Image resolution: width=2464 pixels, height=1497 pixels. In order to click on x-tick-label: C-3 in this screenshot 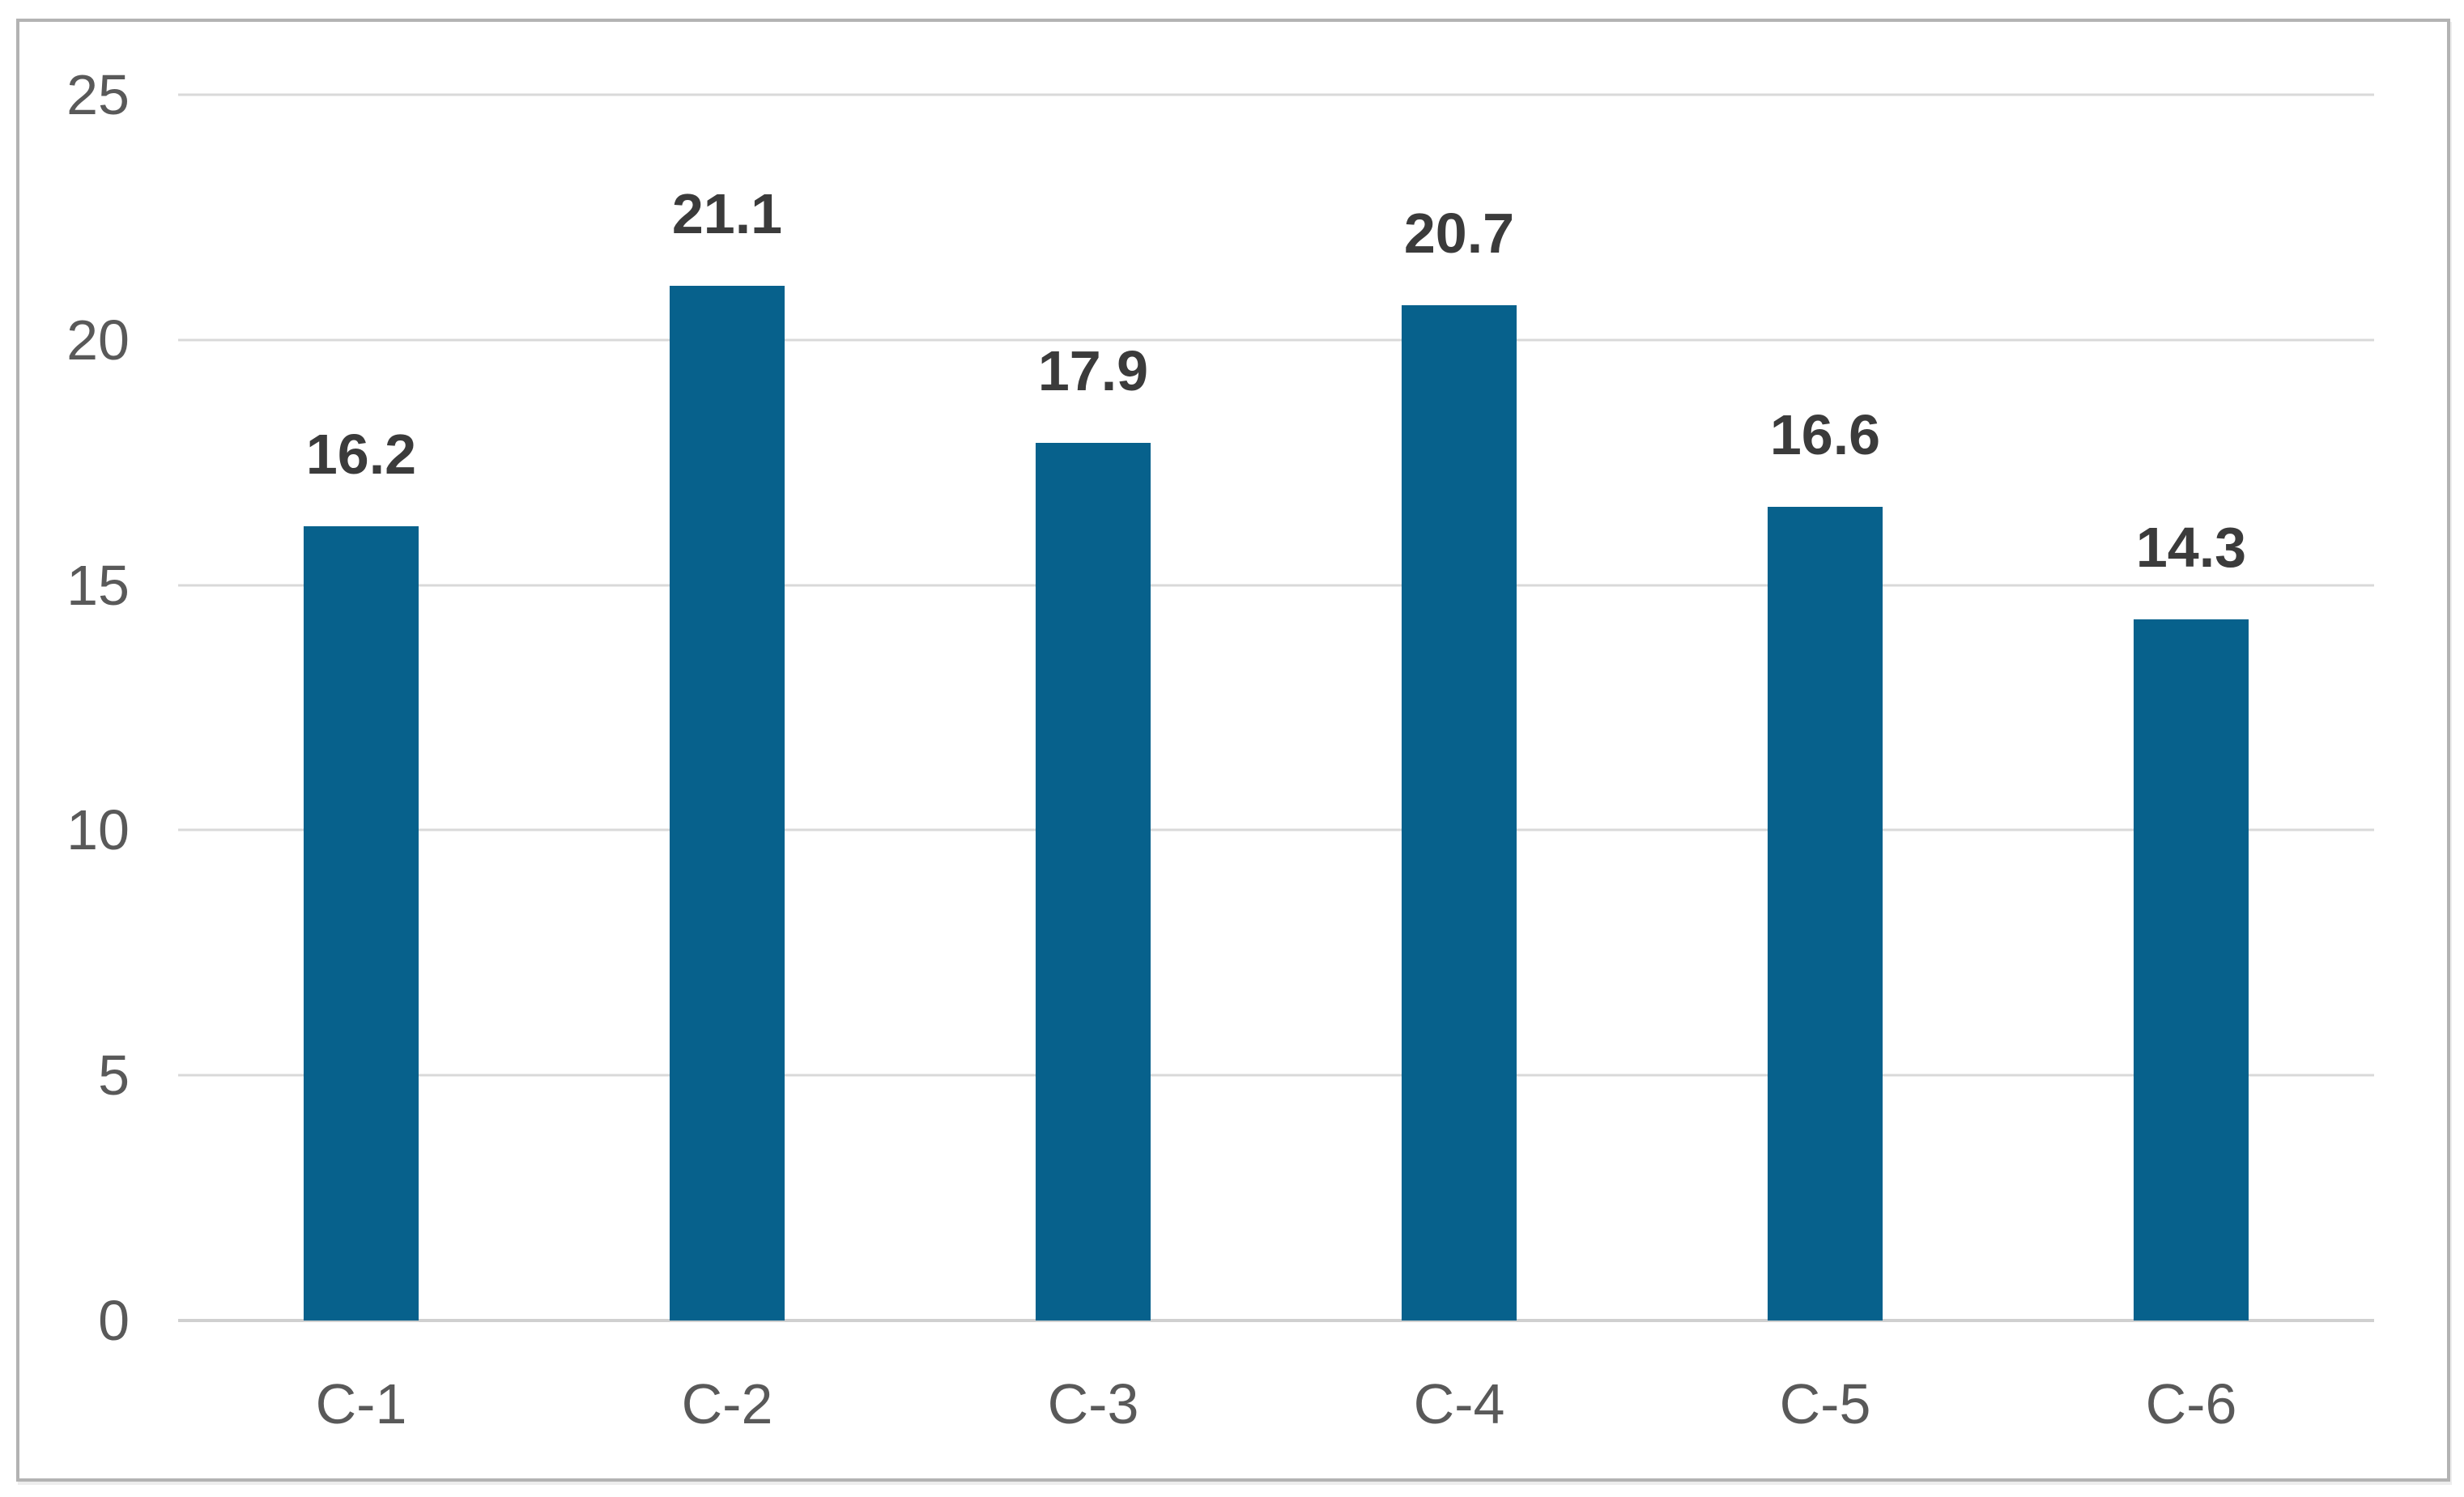, I will do `click(1093, 1403)`.